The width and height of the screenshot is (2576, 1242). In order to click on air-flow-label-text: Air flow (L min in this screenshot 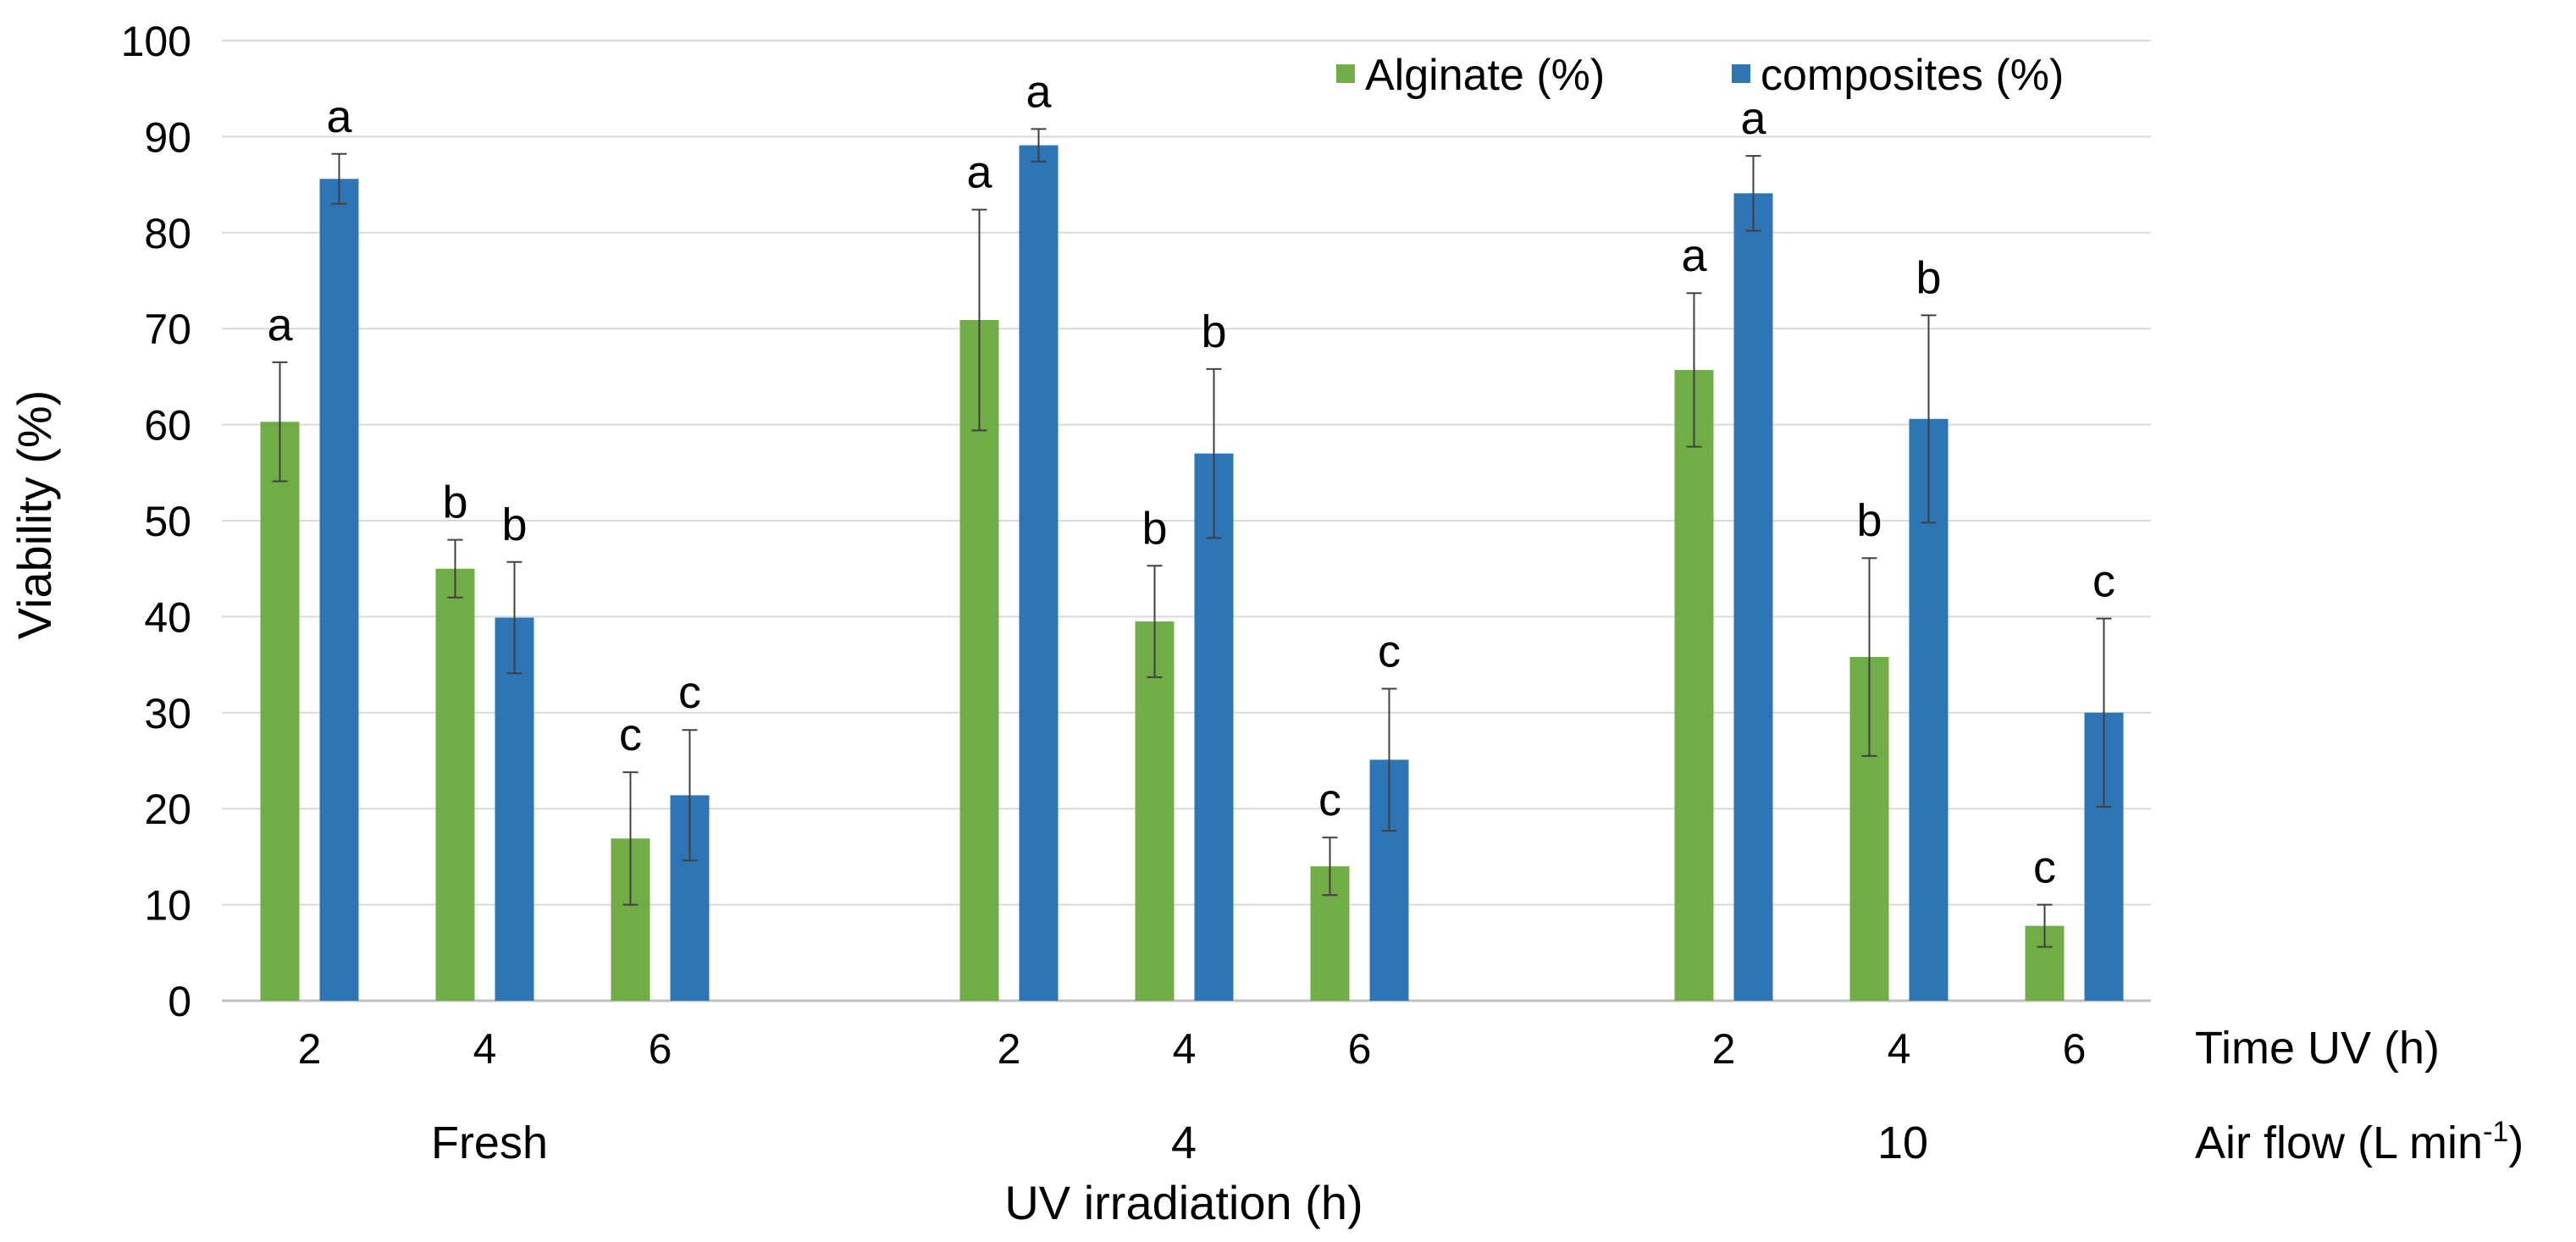, I will do `click(2339, 1143)`.